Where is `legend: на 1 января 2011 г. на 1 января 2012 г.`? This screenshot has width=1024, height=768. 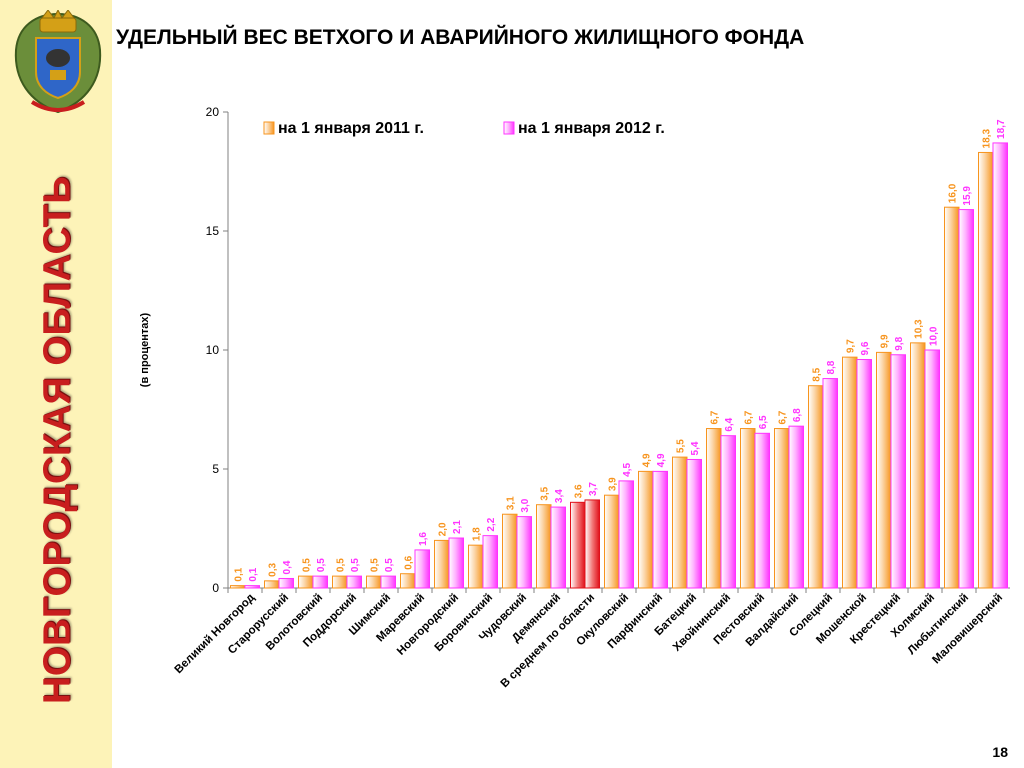 legend: на 1 января 2011 г. на 1 января 2012 г. is located at coordinates (464, 128).